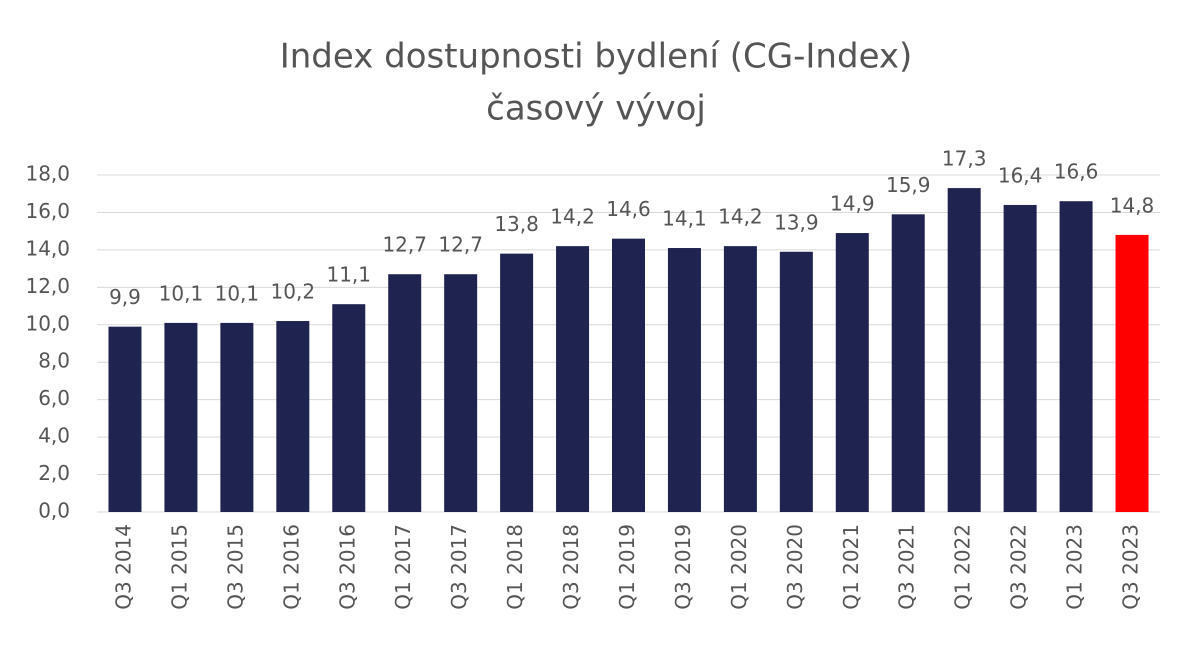 Image resolution: width=1200 pixels, height=655 pixels. Describe the element at coordinates (47, 174) in the screenshot. I see `y-tick-label: 18,0` at that location.